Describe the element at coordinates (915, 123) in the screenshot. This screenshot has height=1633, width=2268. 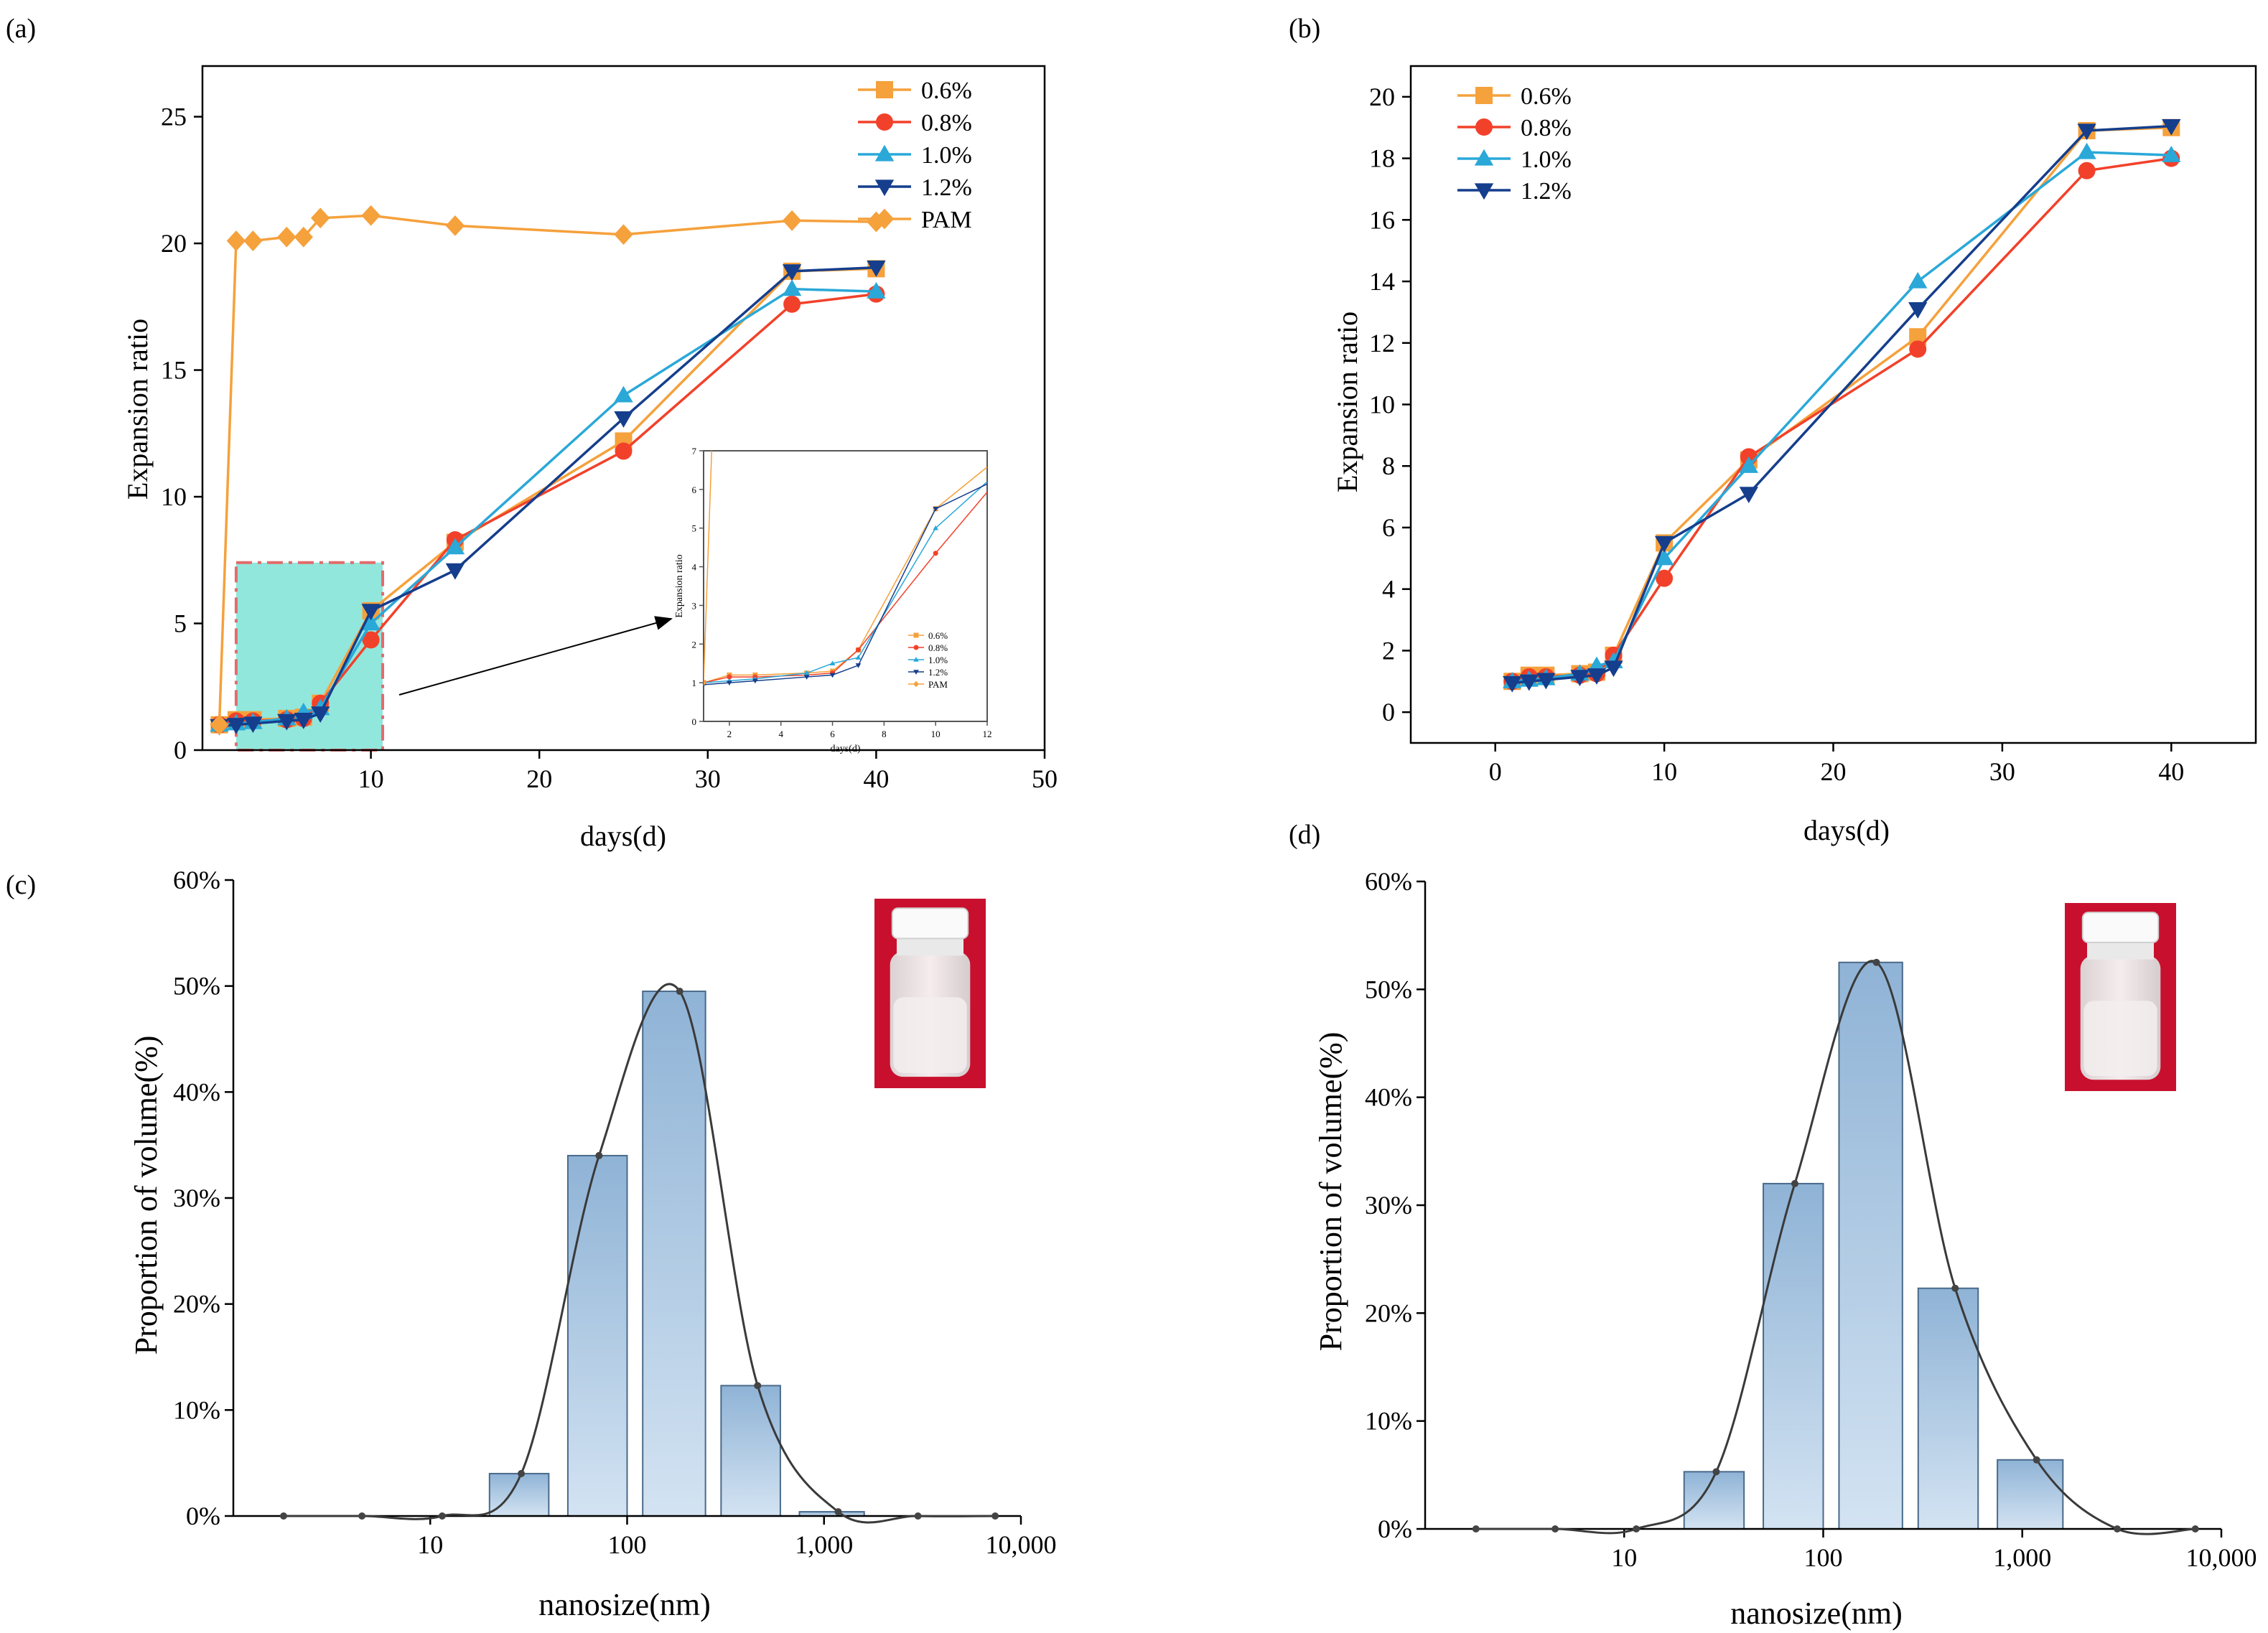
I see `legend-entry: 0.8%` at that location.